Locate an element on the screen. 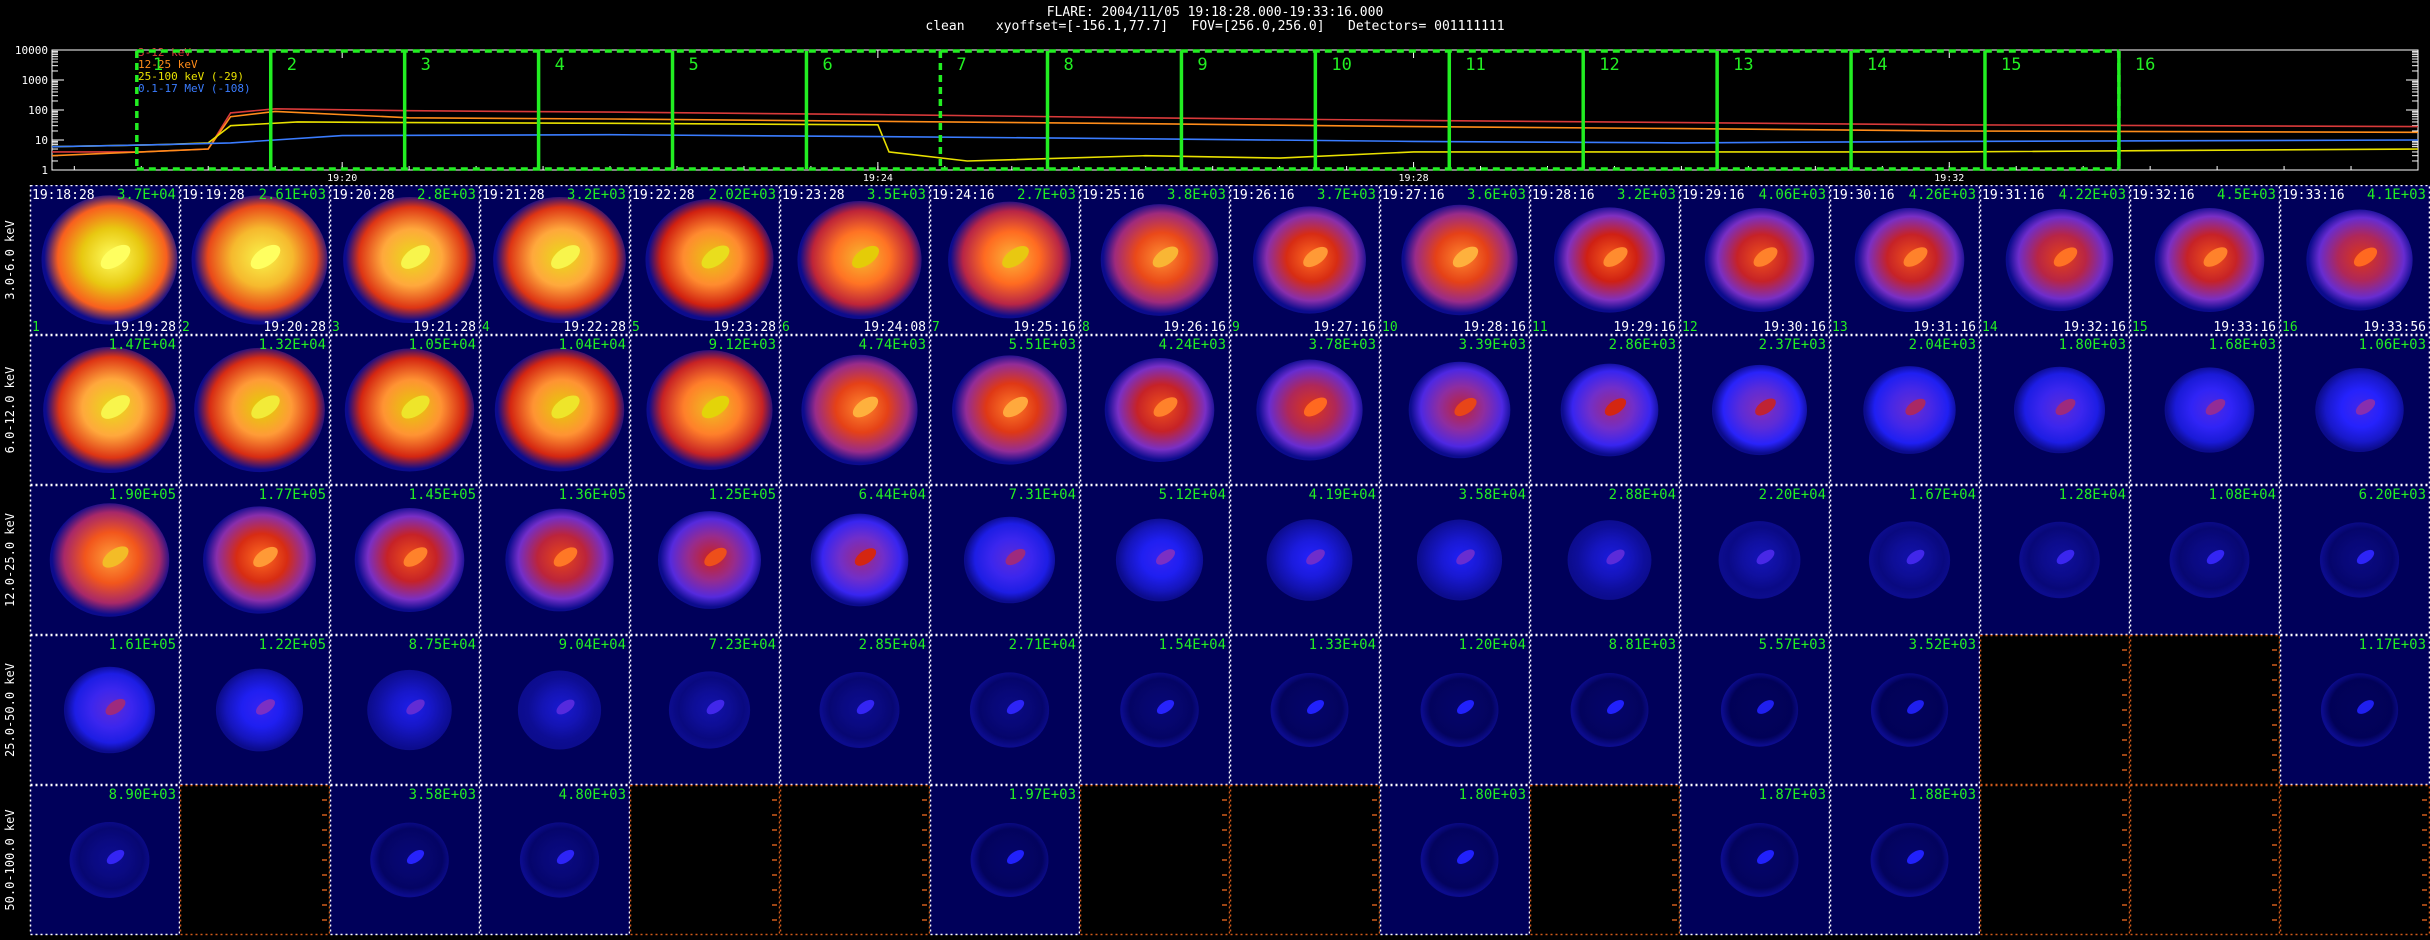 Image resolution: width=2430 pixels, height=940 pixels. peak-flux-label: 5.12E+04 is located at coordinates (1192, 495).